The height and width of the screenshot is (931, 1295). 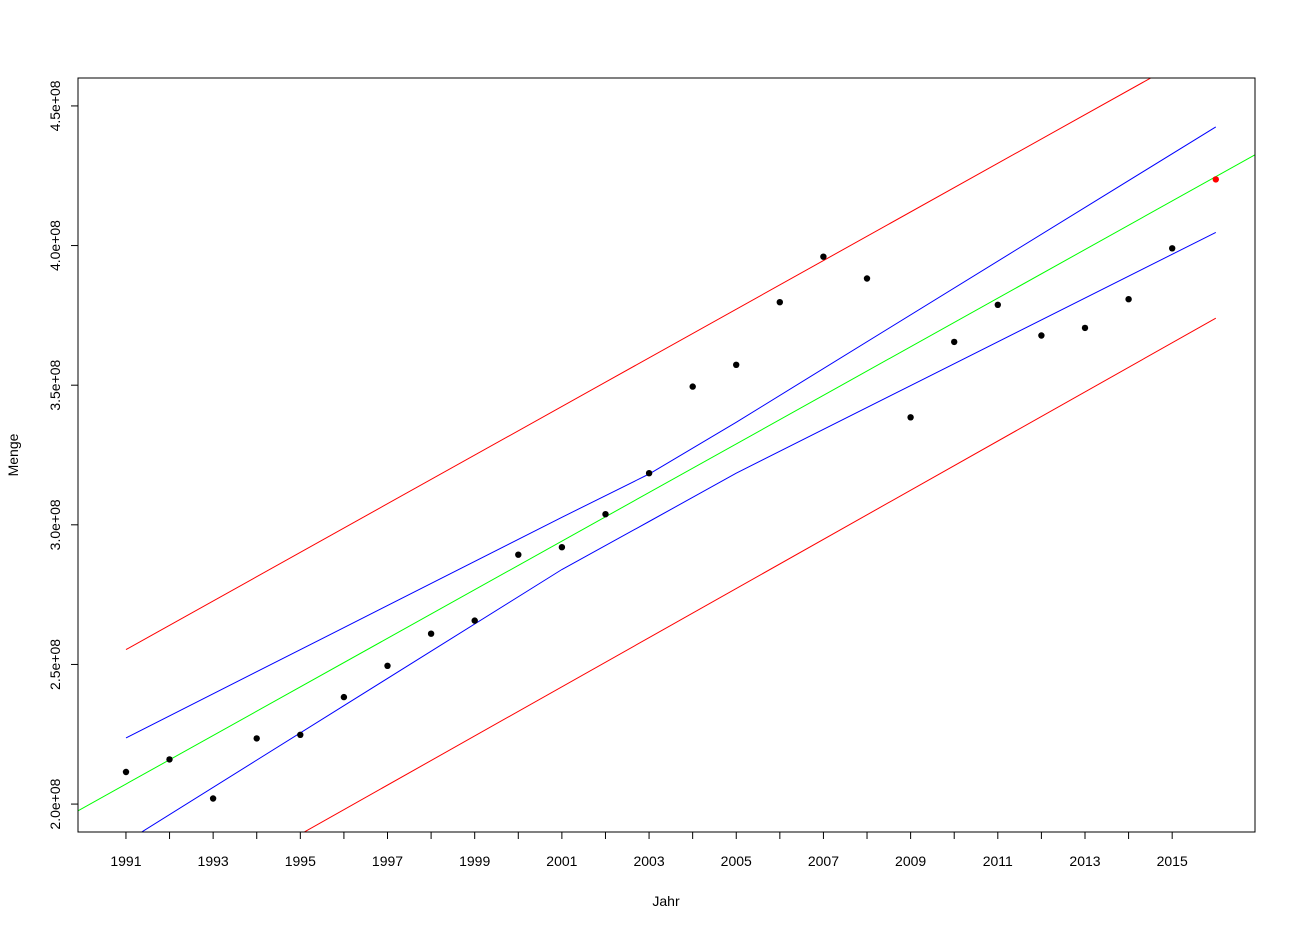 What do you see at coordinates (561, 861) in the screenshot?
I see `x-tick-label: 2001` at bounding box center [561, 861].